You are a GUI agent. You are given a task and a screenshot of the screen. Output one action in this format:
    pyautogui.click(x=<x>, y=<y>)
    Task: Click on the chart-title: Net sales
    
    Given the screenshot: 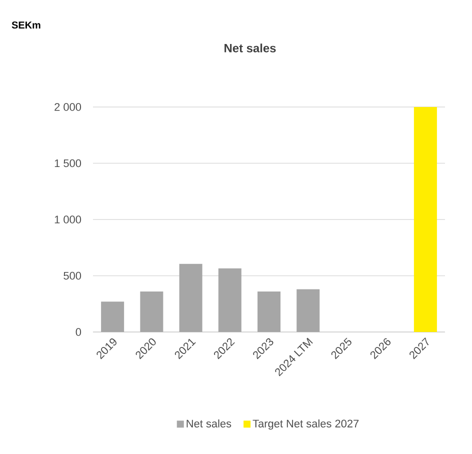 What is the action you would take?
    pyautogui.click(x=250, y=48)
    